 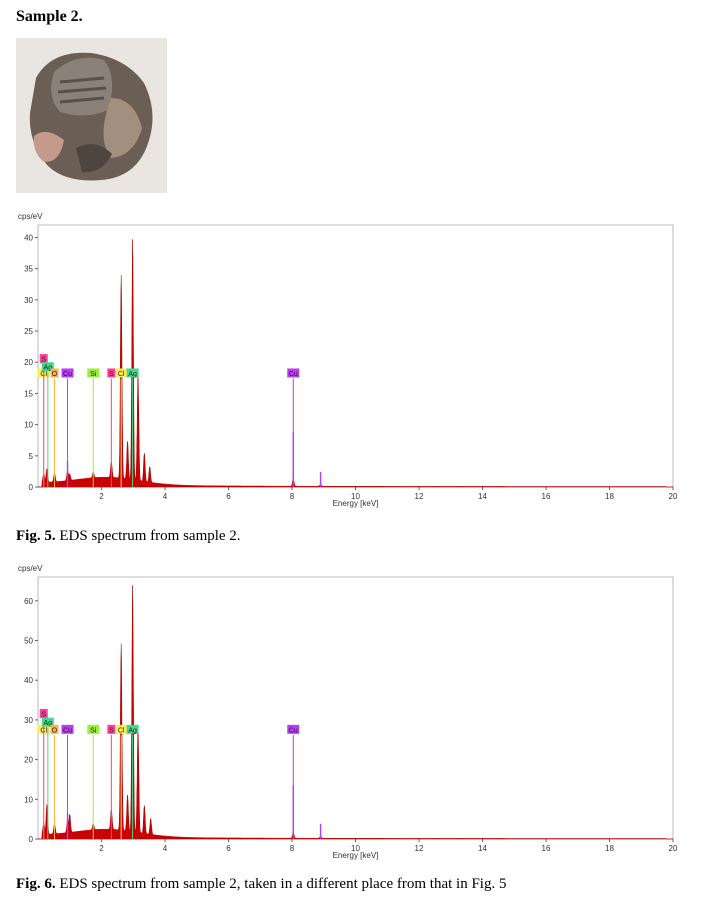 What do you see at coordinates (28, 601) in the screenshot?
I see `y-tick-label: 60` at bounding box center [28, 601].